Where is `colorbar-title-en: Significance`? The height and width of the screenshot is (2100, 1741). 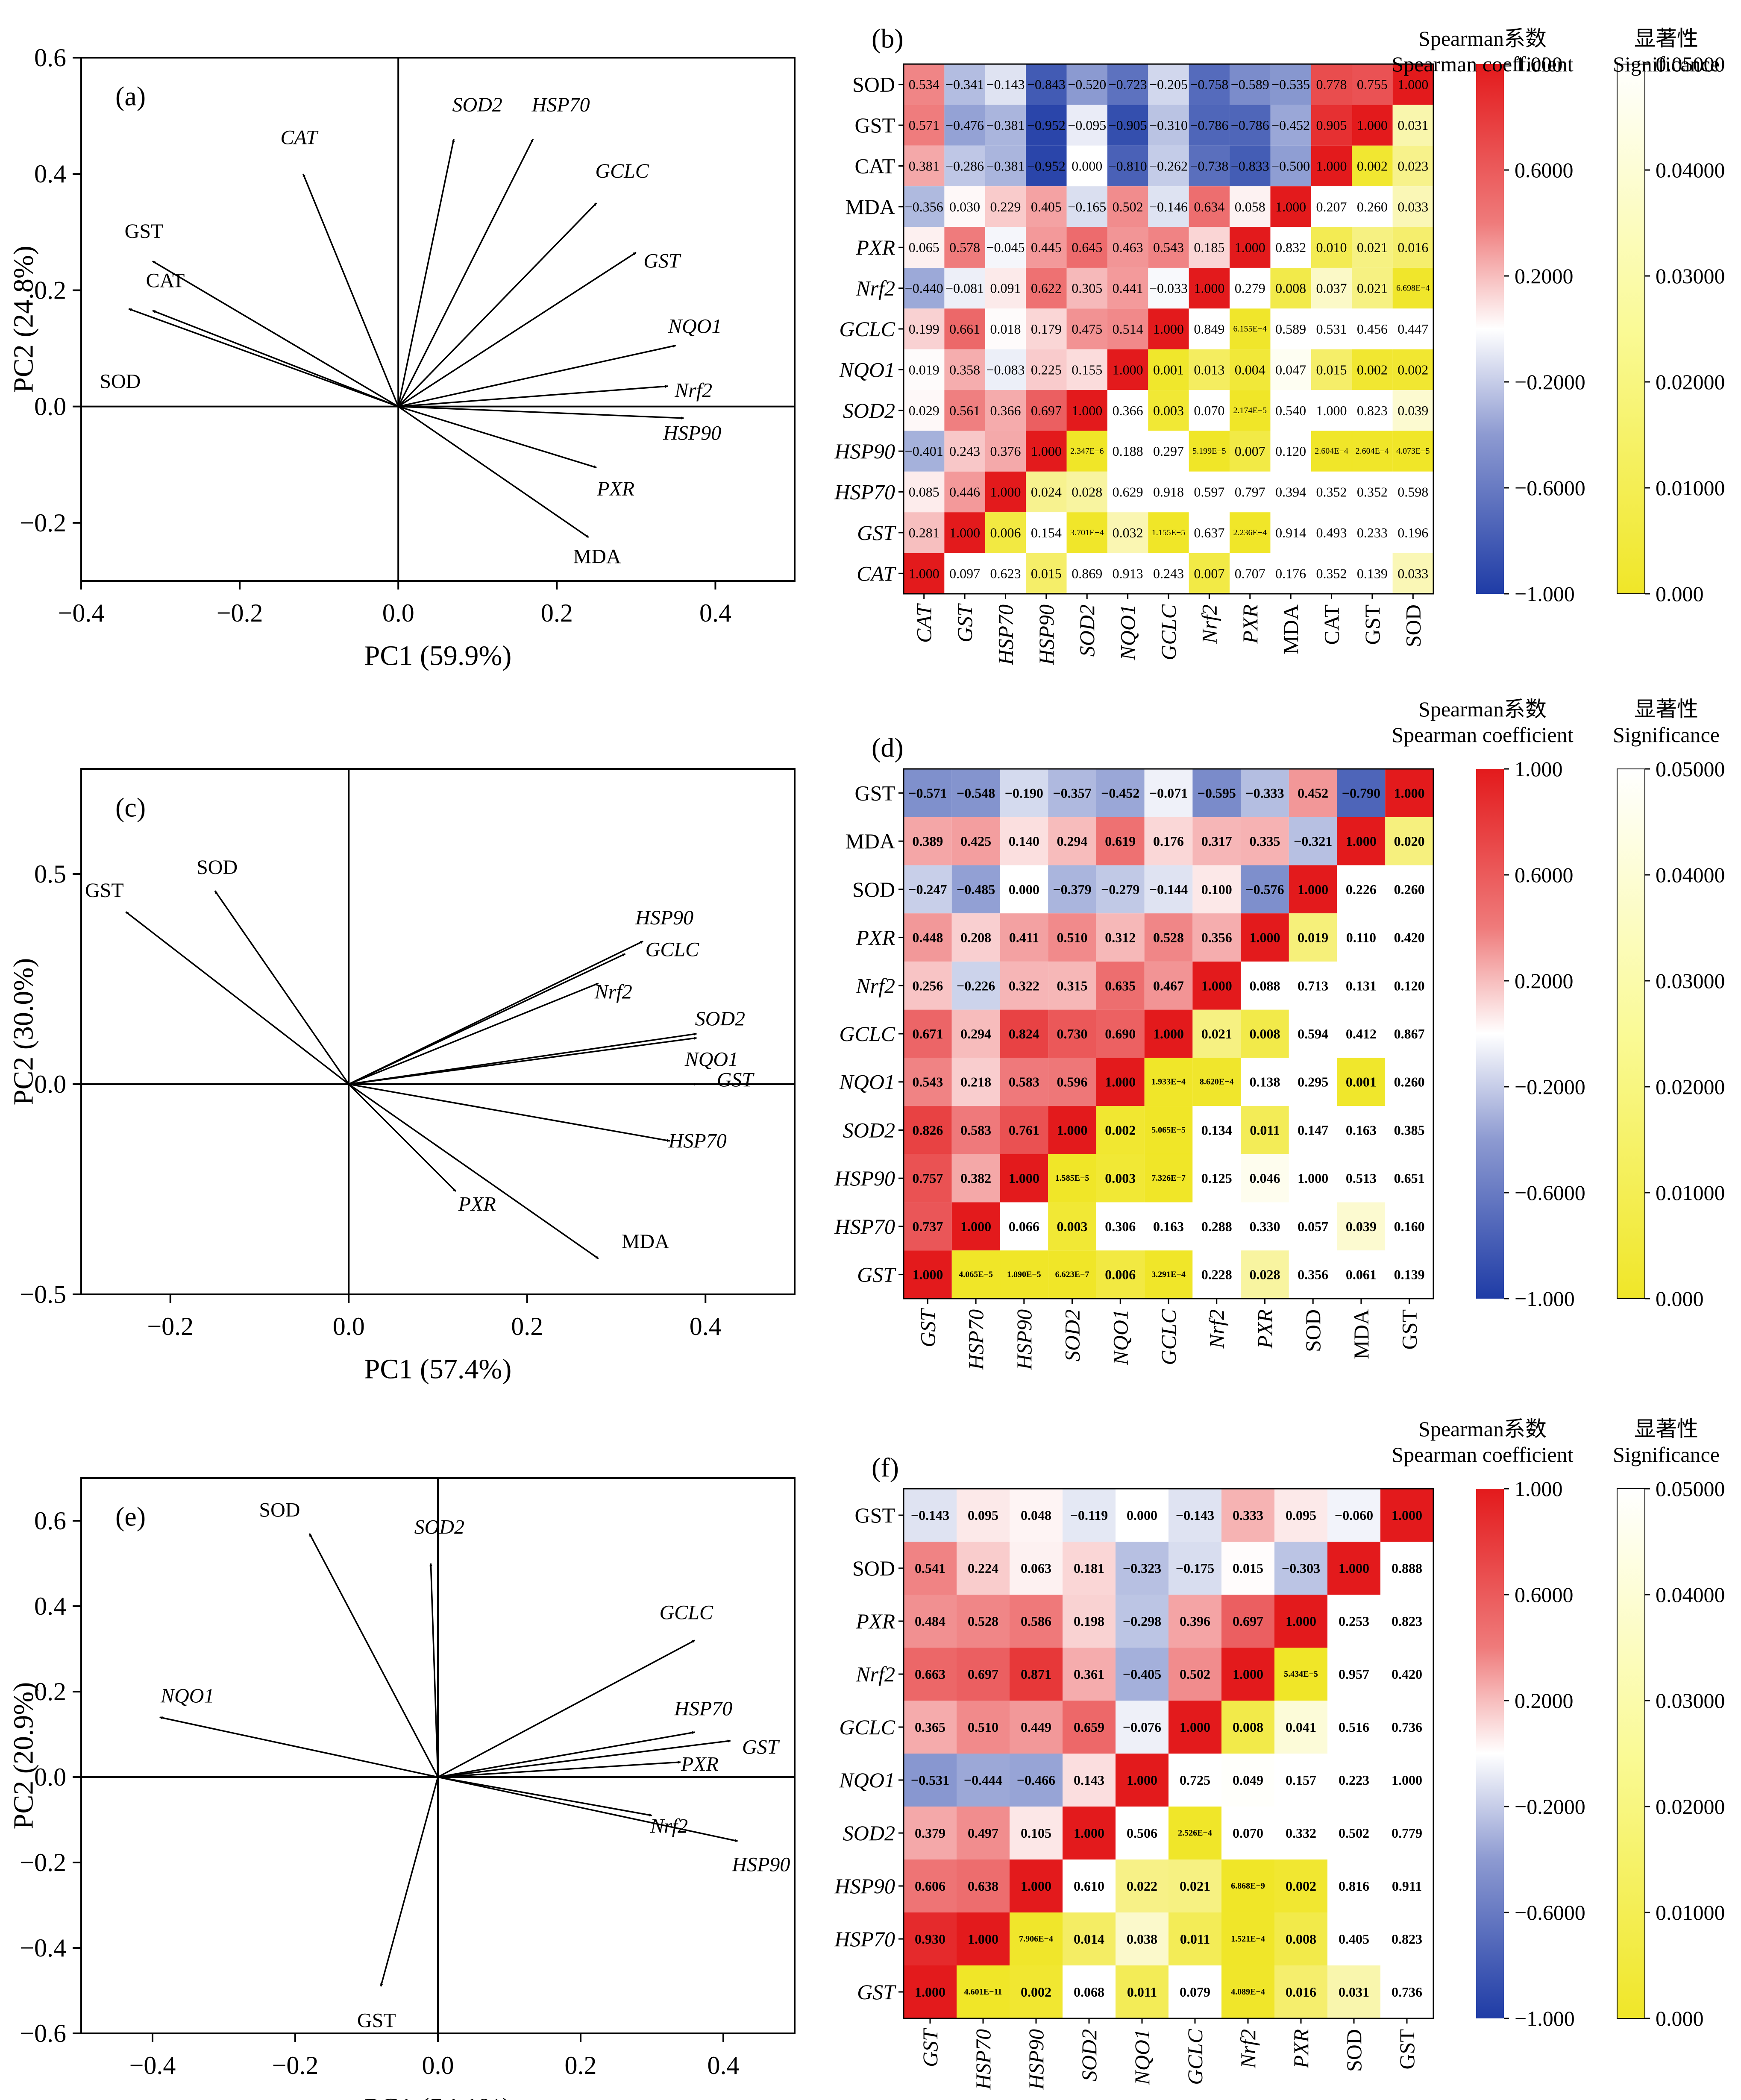
colorbar-title-en: Significance is located at coordinates (1666, 64).